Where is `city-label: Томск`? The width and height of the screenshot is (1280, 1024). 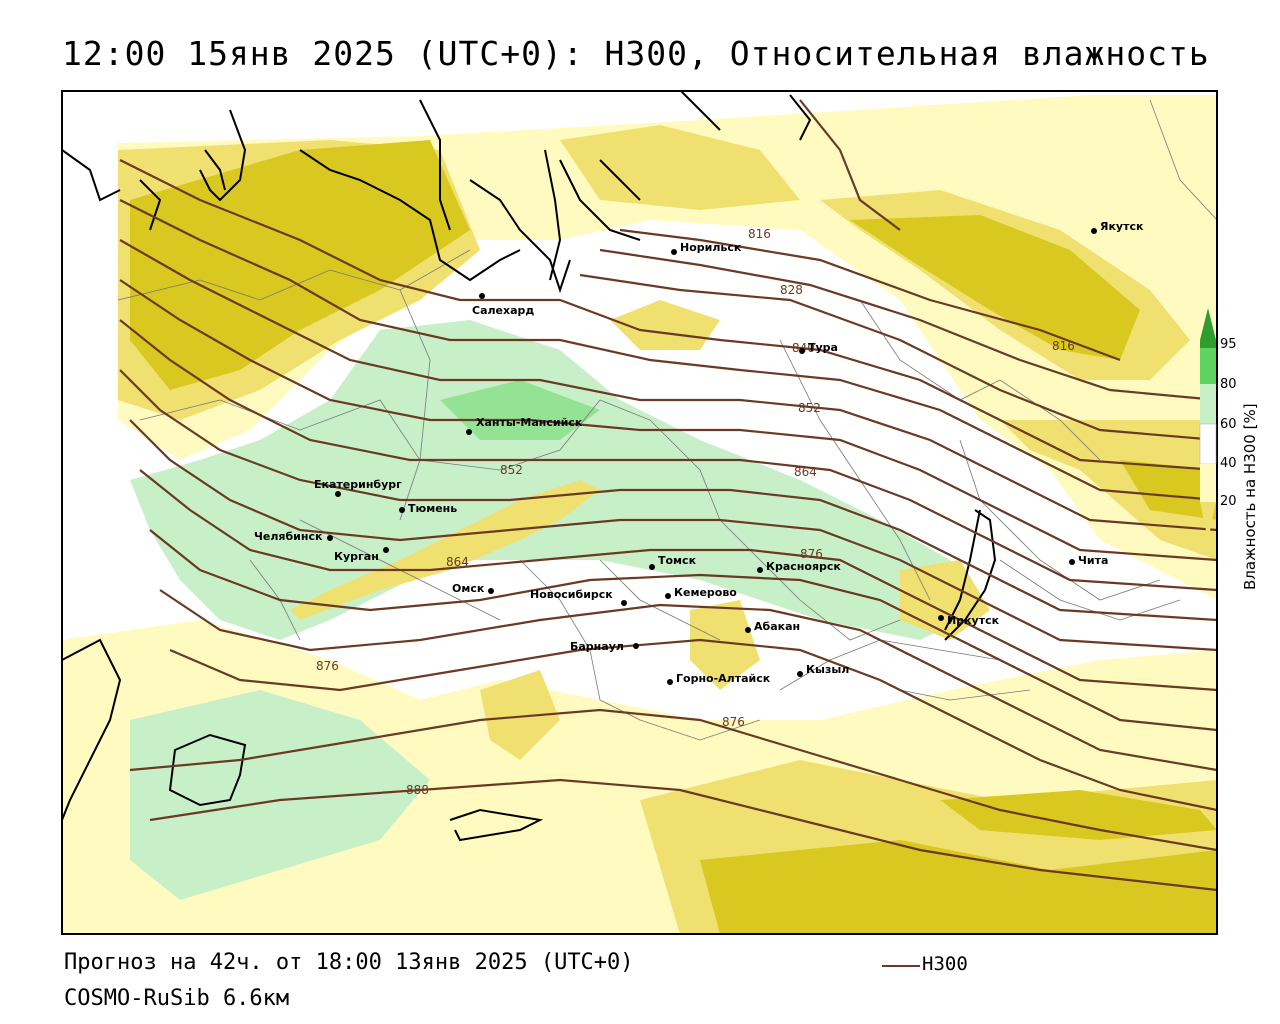
city-label: Томск is located at coordinates (677, 560).